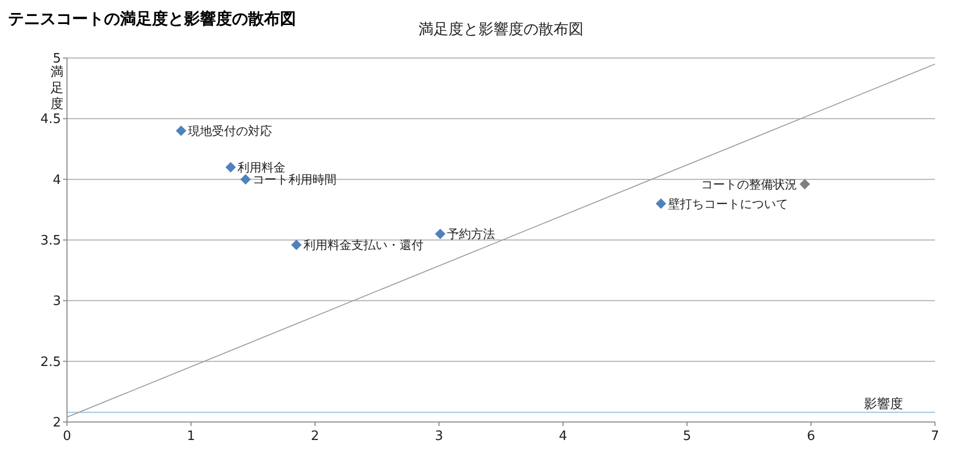  I want to click on chart-title: テニスコートの満足度と影響度の散布図, so click(152, 18).